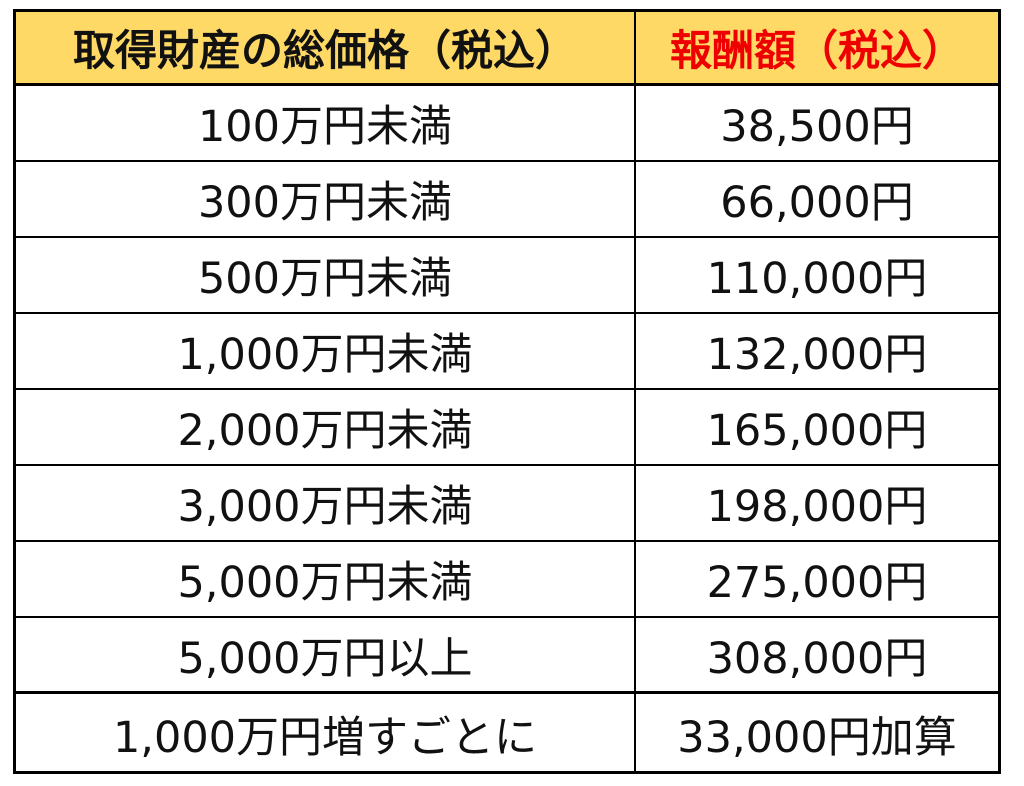 This screenshot has width=1024, height=786. What do you see at coordinates (817, 276) in the screenshot?
I see `row-3-fee: 110,000円` at bounding box center [817, 276].